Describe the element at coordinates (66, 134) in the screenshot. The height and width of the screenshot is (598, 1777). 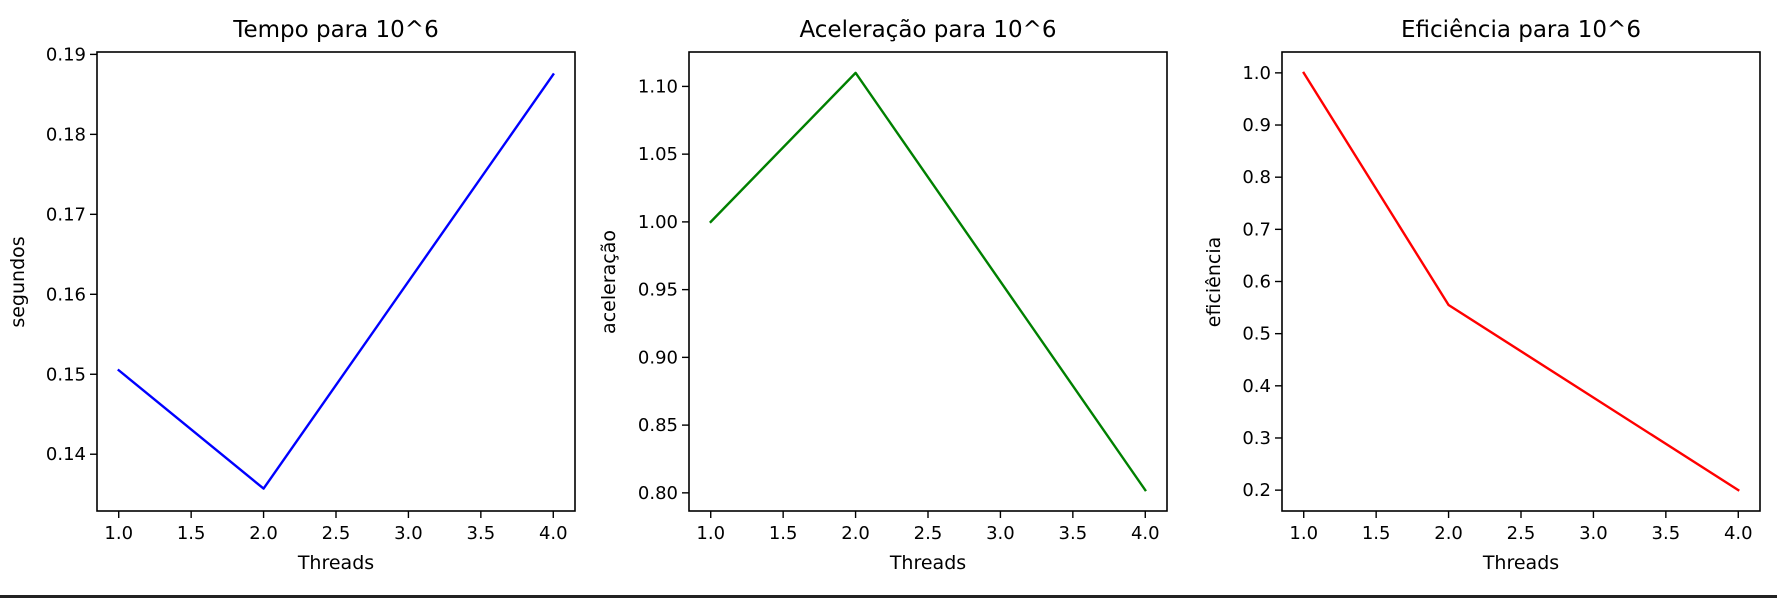
I see `y-tick-label: 0.18` at that location.